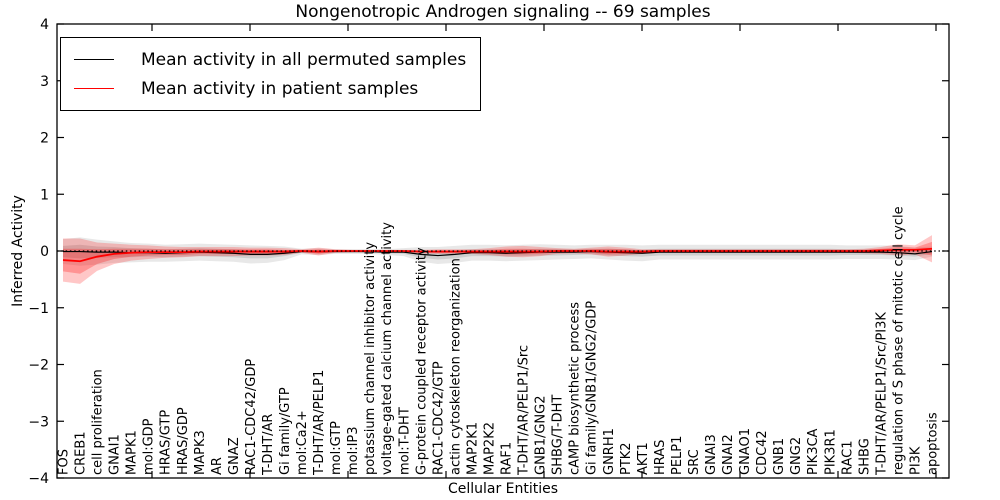 This screenshot has height=500, width=1000. Describe the element at coordinates (507, 458) in the screenshot. I see `x-category-label: RAF1` at that location.